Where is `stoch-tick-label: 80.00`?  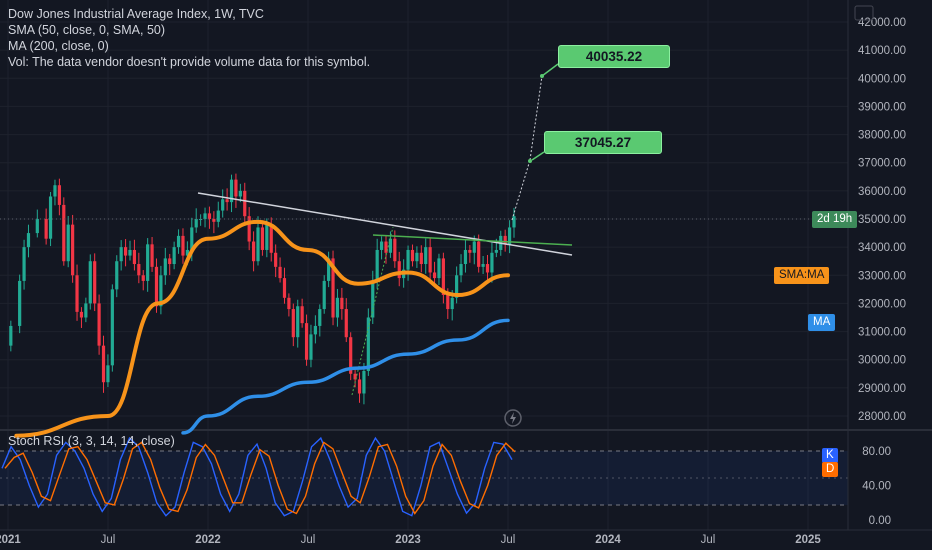
stoch-tick-label: 80.00 is located at coordinates (876, 452).